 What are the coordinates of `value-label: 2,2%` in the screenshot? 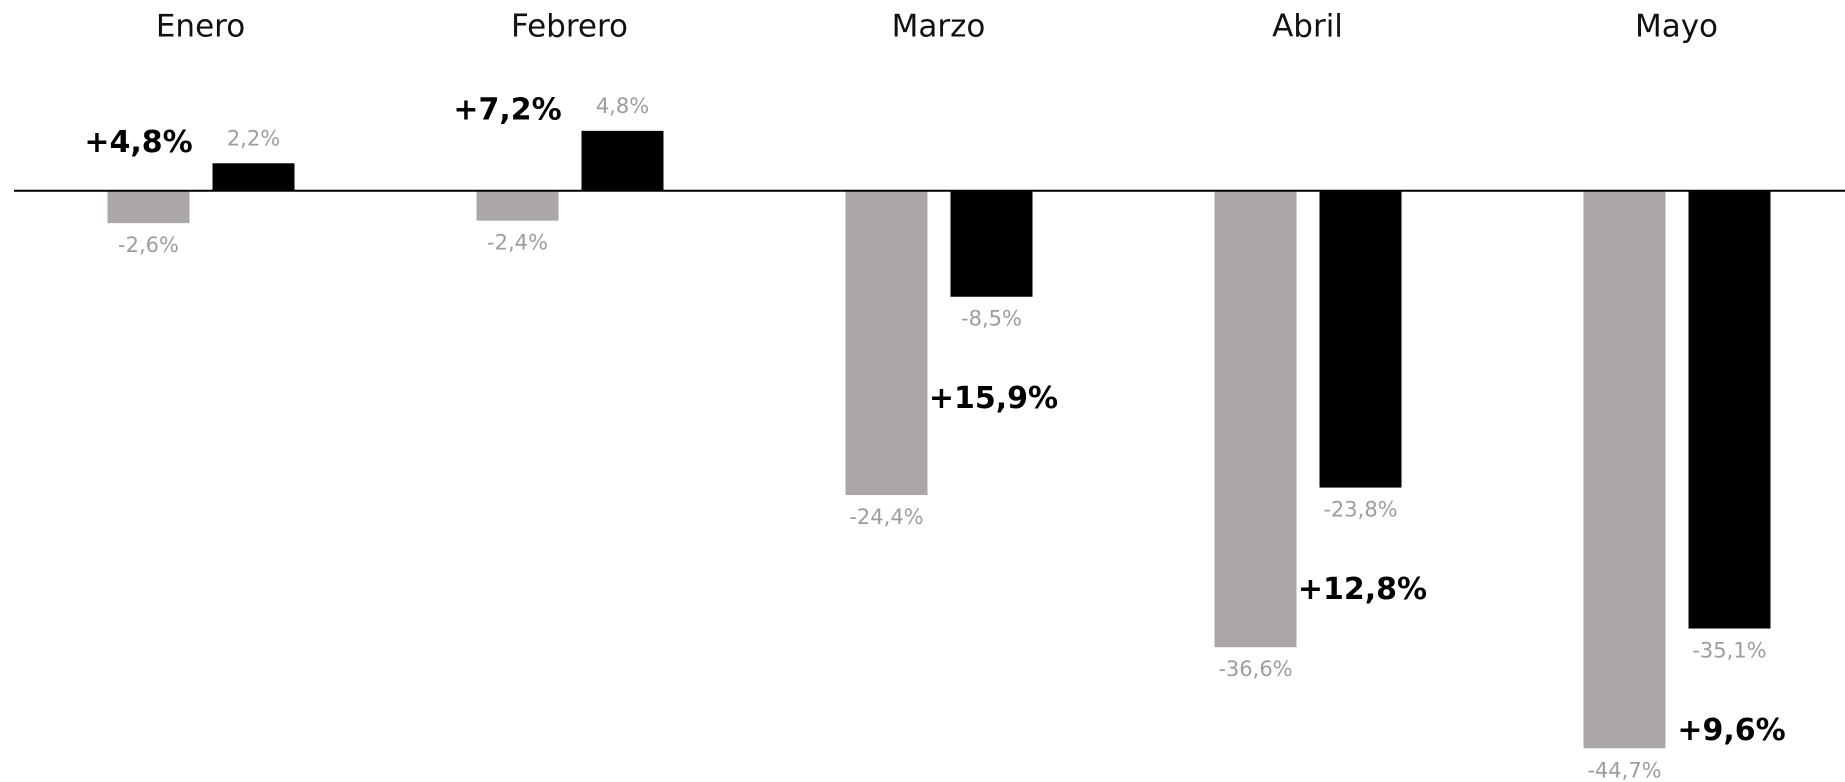 It's located at (253, 138).